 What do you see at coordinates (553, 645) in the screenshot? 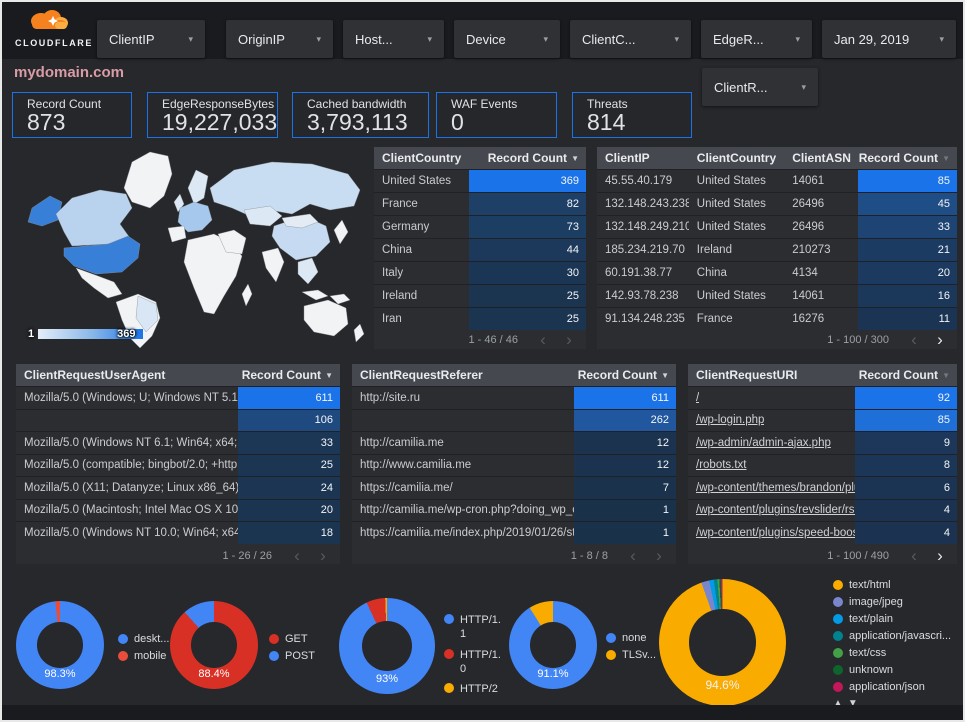
I see `donut-tls-version: 91.1%` at bounding box center [553, 645].